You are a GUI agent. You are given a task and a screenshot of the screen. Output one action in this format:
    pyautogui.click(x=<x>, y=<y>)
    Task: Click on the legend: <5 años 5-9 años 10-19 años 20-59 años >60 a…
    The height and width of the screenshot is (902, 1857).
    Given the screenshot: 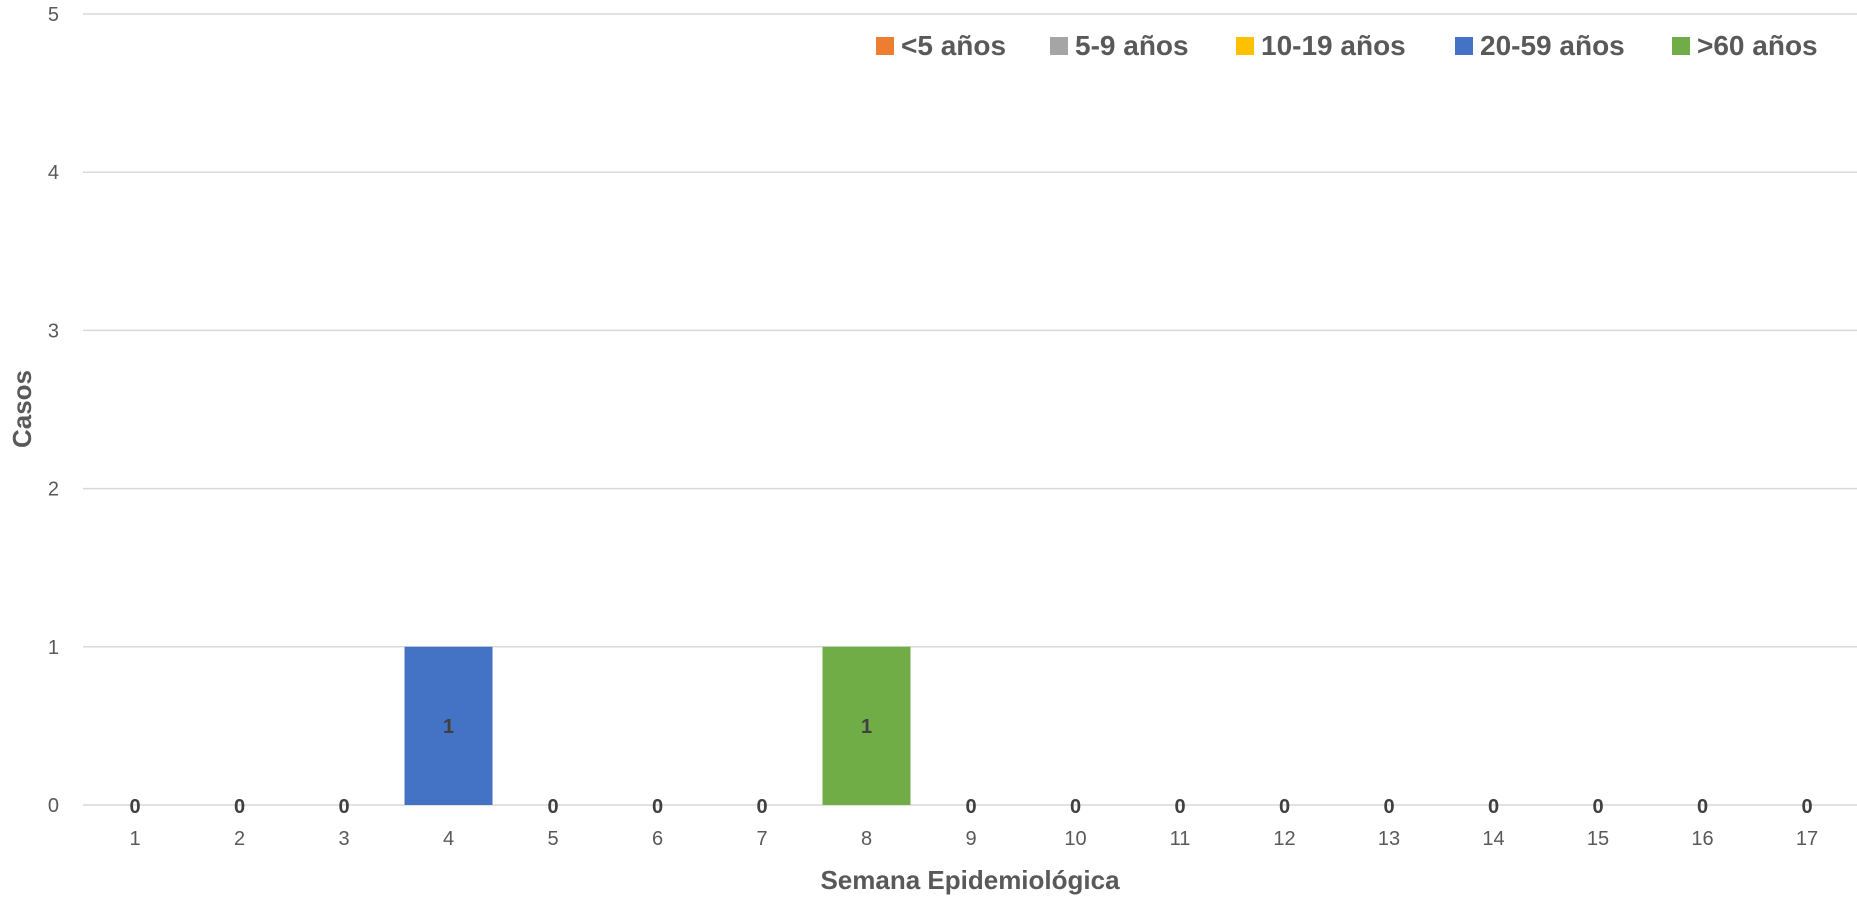 What is the action you would take?
    pyautogui.click(x=1347, y=45)
    